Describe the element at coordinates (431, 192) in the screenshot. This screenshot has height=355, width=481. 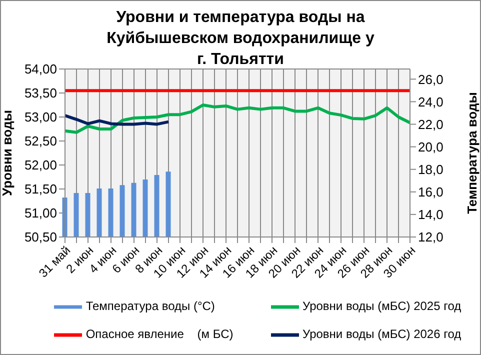
I see `y2-tick-label: 16,0` at that location.